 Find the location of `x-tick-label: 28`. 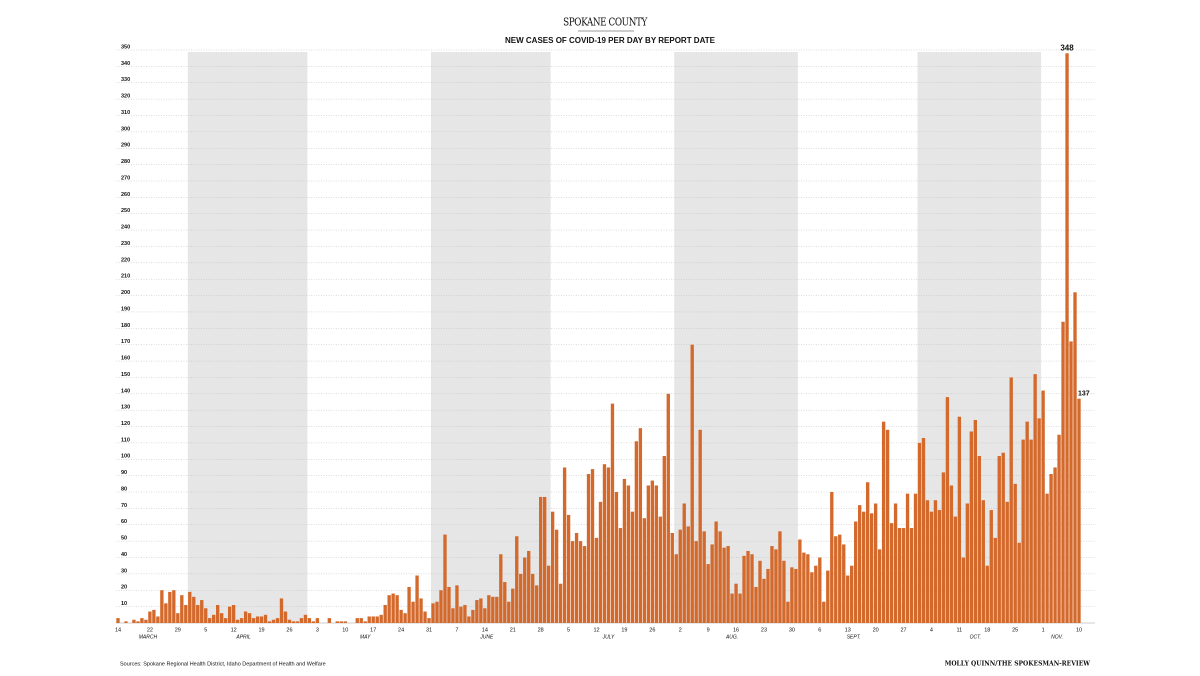

x-tick-label: 28 is located at coordinates (541, 630).